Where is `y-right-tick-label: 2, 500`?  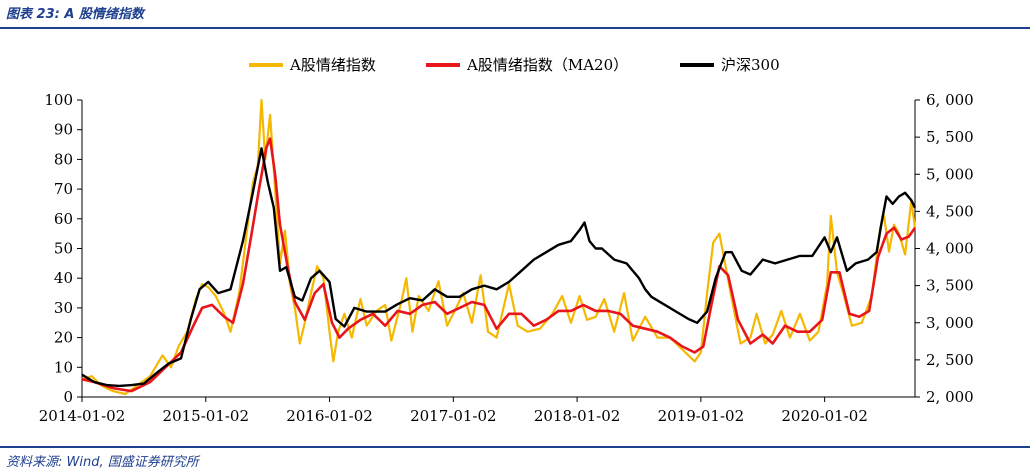 y-right-tick-label: 2, 500 is located at coordinates (950, 360).